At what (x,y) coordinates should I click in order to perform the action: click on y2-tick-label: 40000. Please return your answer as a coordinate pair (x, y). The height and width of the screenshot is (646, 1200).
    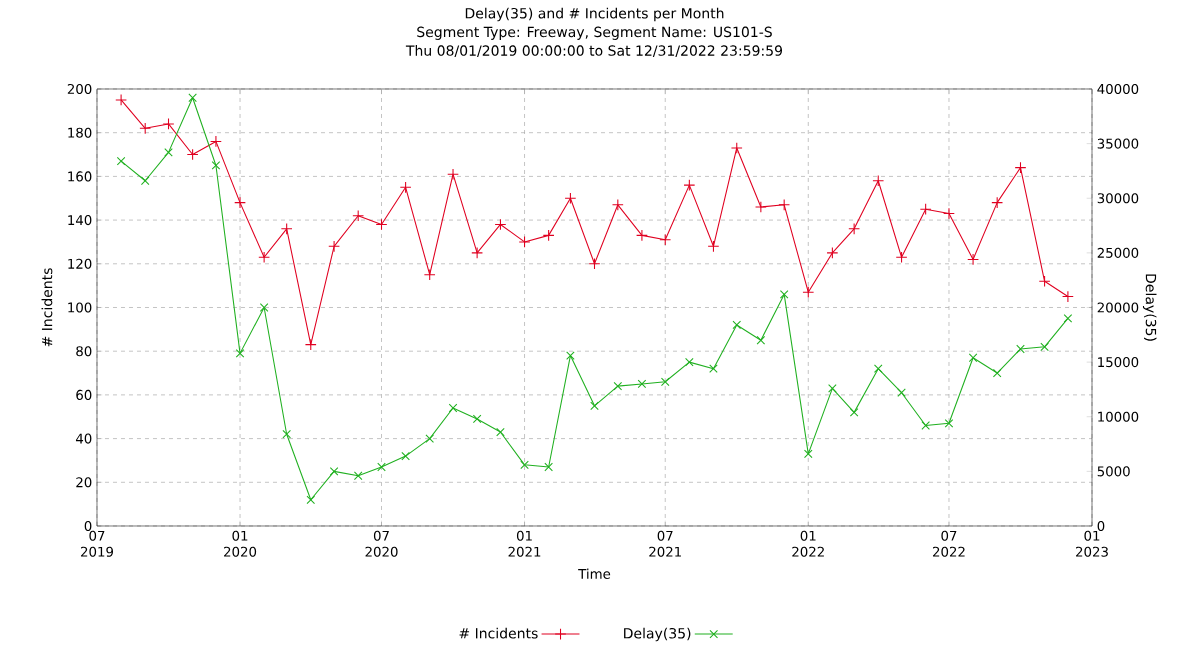
    Looking at the image, I should click on (1118, 89).